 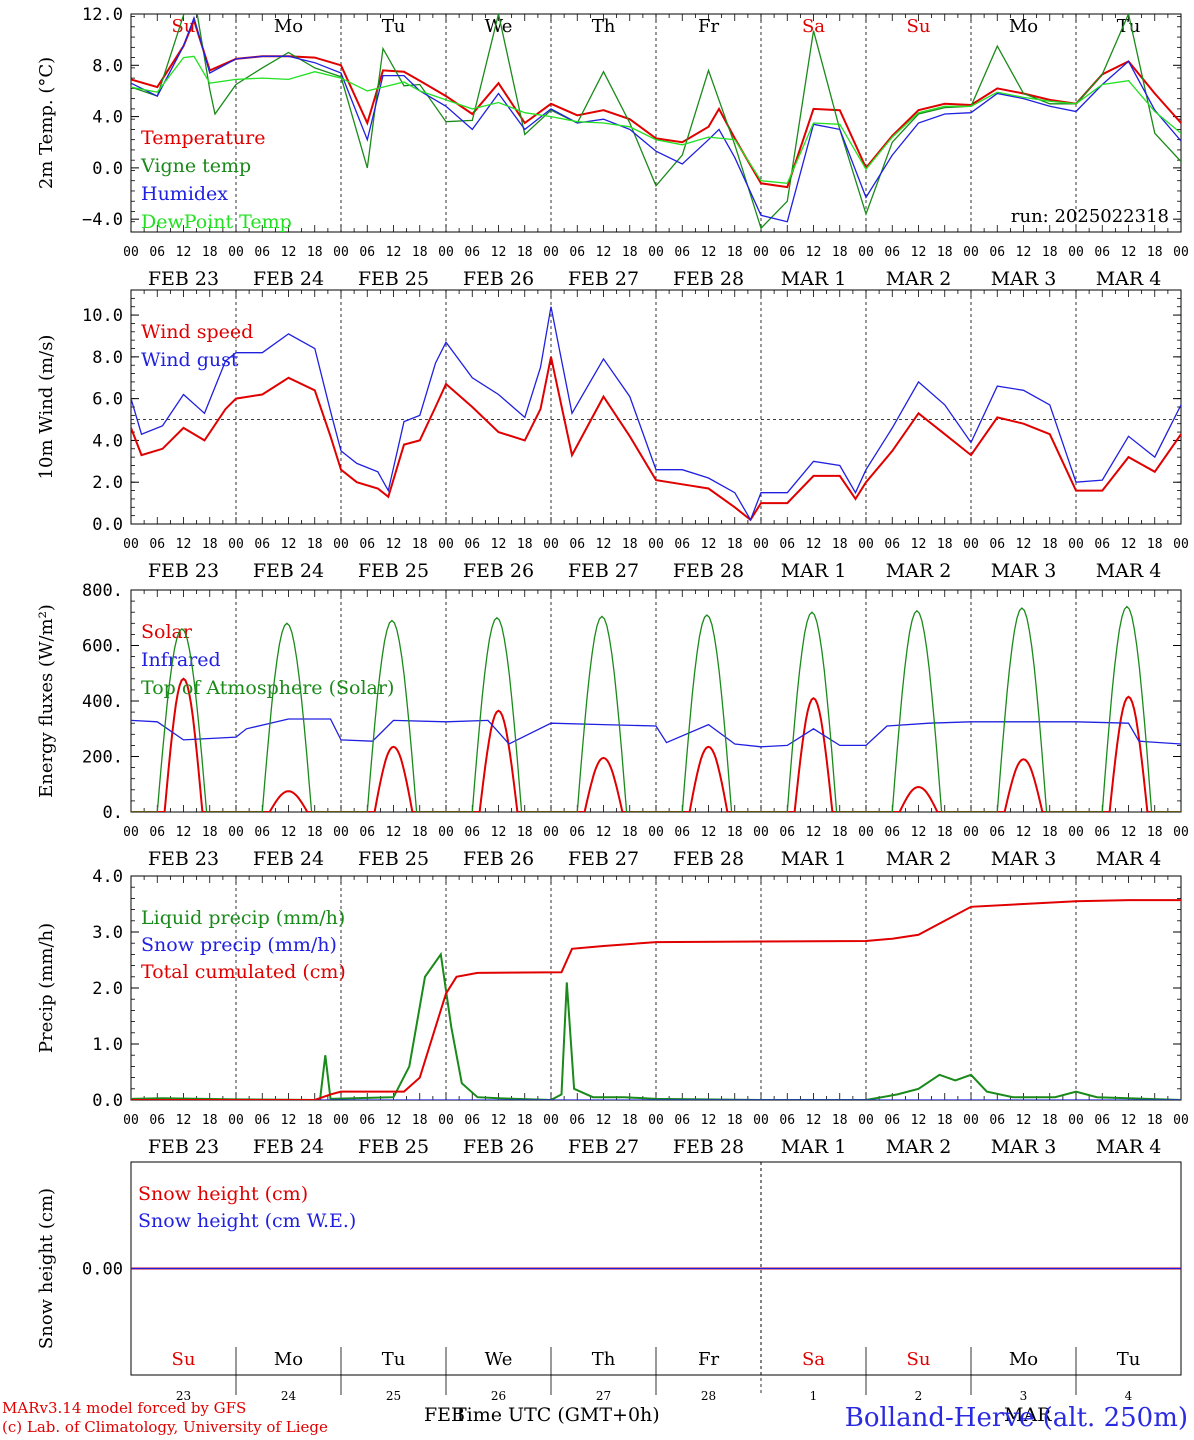 I want to click on legend-entry: Temperature, so click(x=203, y=138).